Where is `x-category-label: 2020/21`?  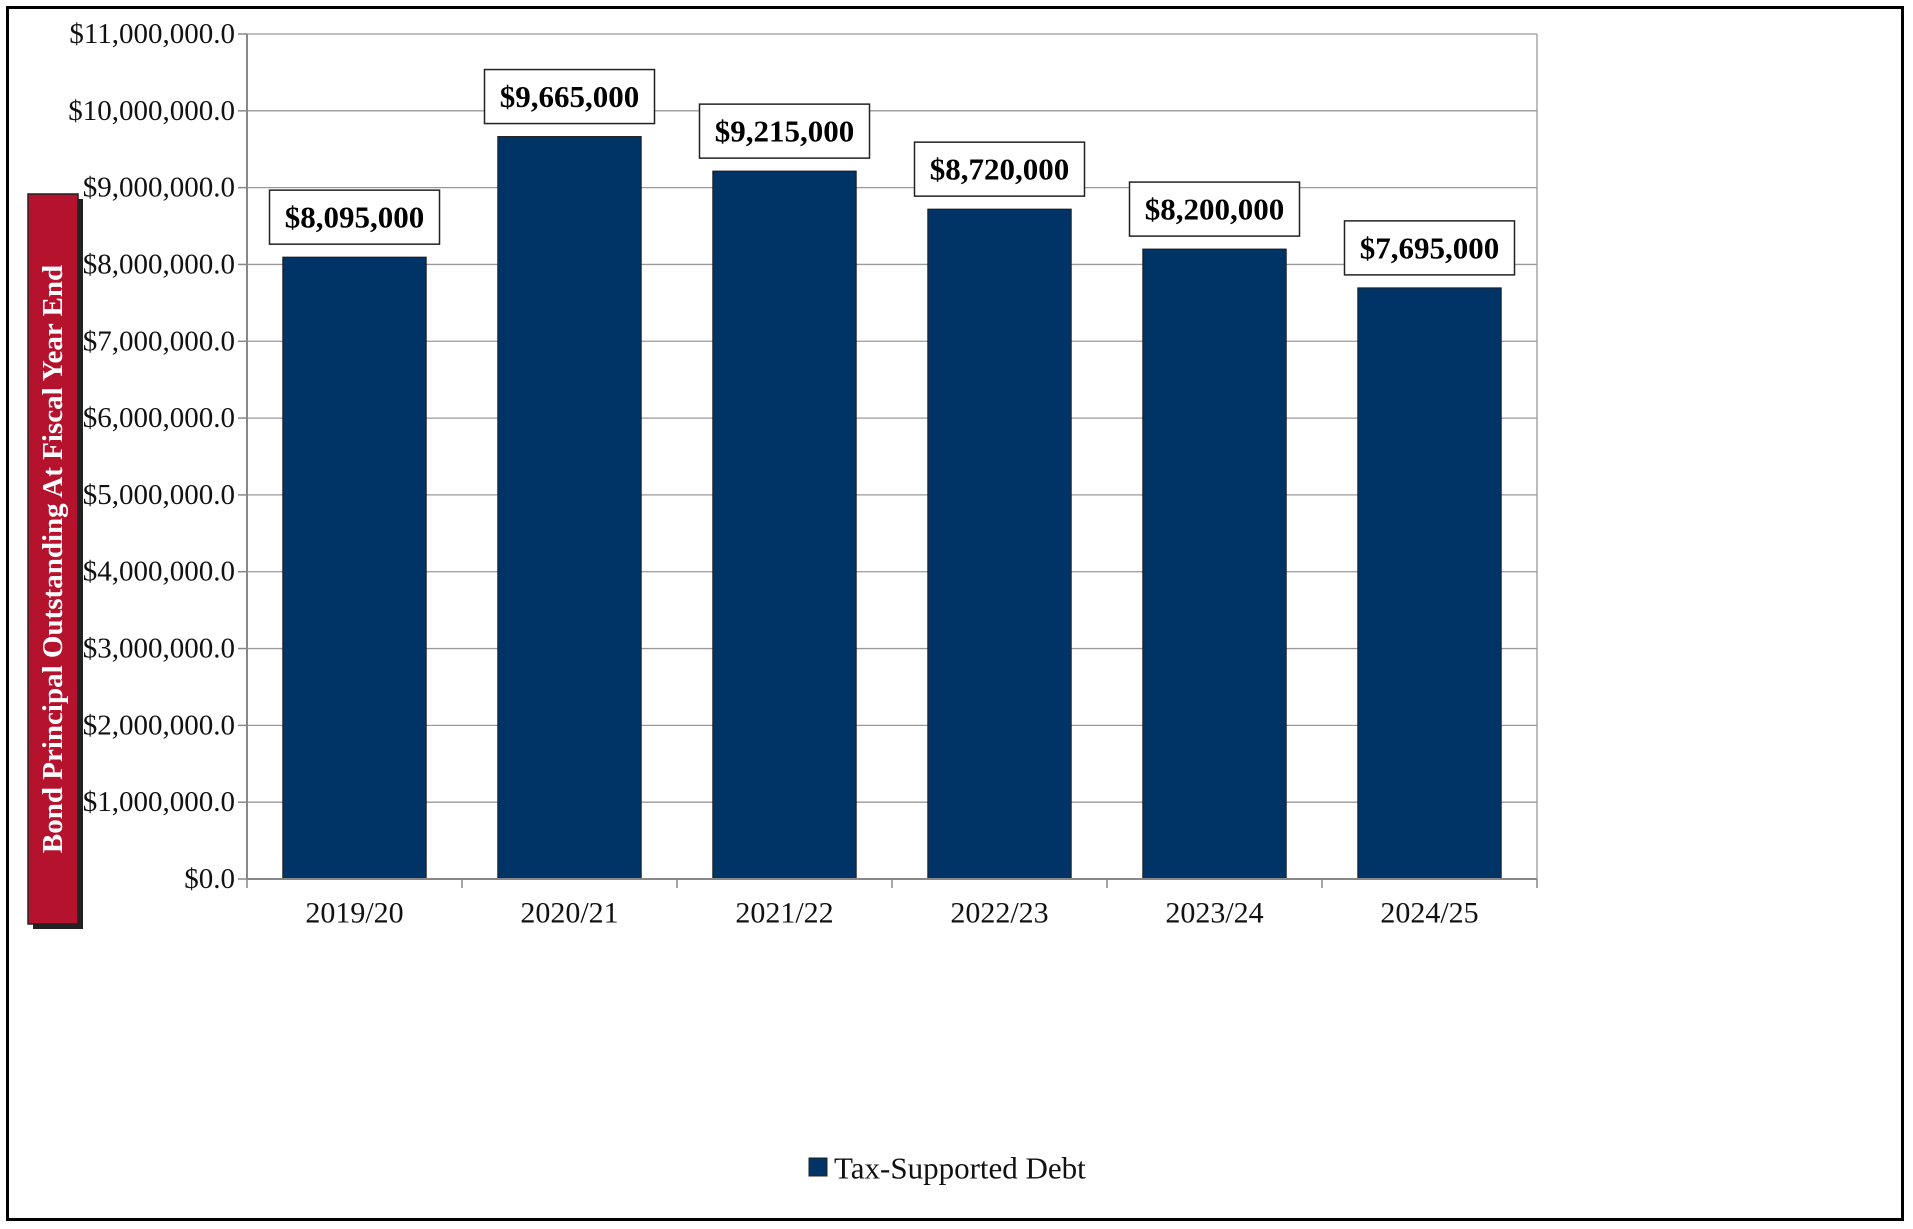
x-category-label: 2020/21 is located at coordinates (569, 913).